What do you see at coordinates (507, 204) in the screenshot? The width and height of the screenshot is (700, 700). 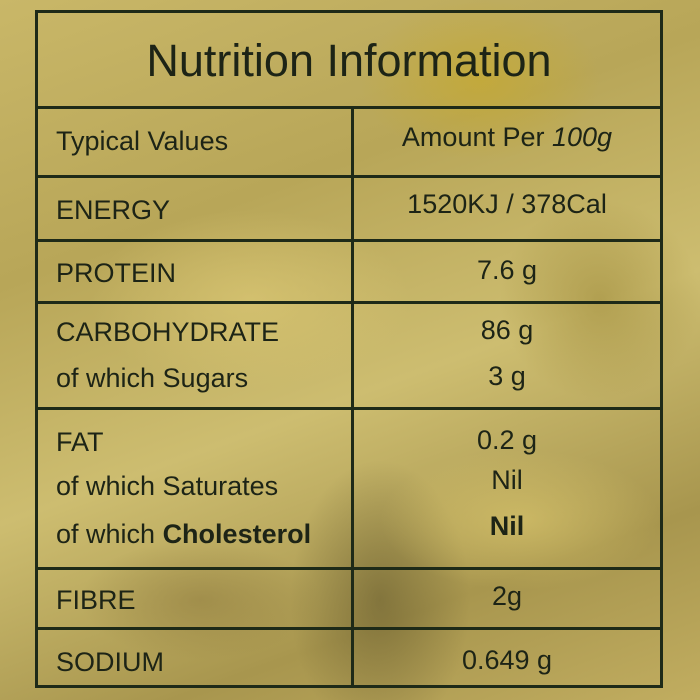 I see `row-value: 1520KJ / 378Cal` at bounding box center [507, 204].